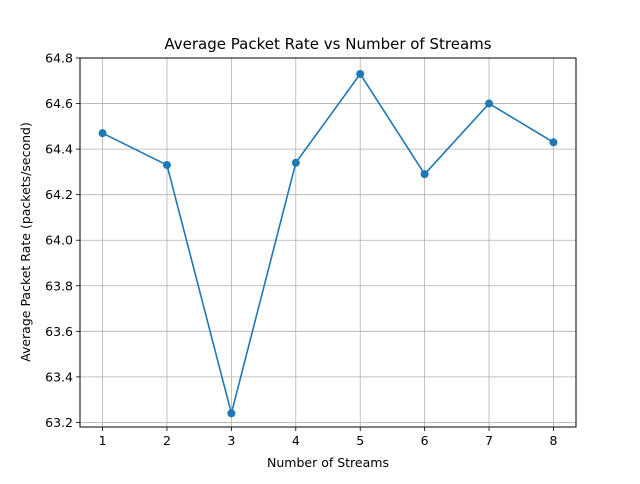 The image size is (640, 484). Describe the element at coordinates (59, 58) in the screenshot. I see `y-tick-label: 64.8` at that location.